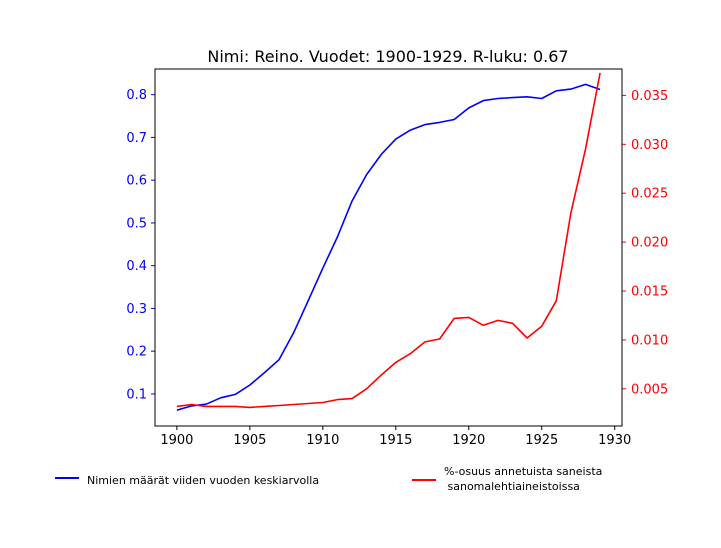 This screenshot has height=548, width=721. I want to click on x-tick-label: 1905, so click(249, 440).